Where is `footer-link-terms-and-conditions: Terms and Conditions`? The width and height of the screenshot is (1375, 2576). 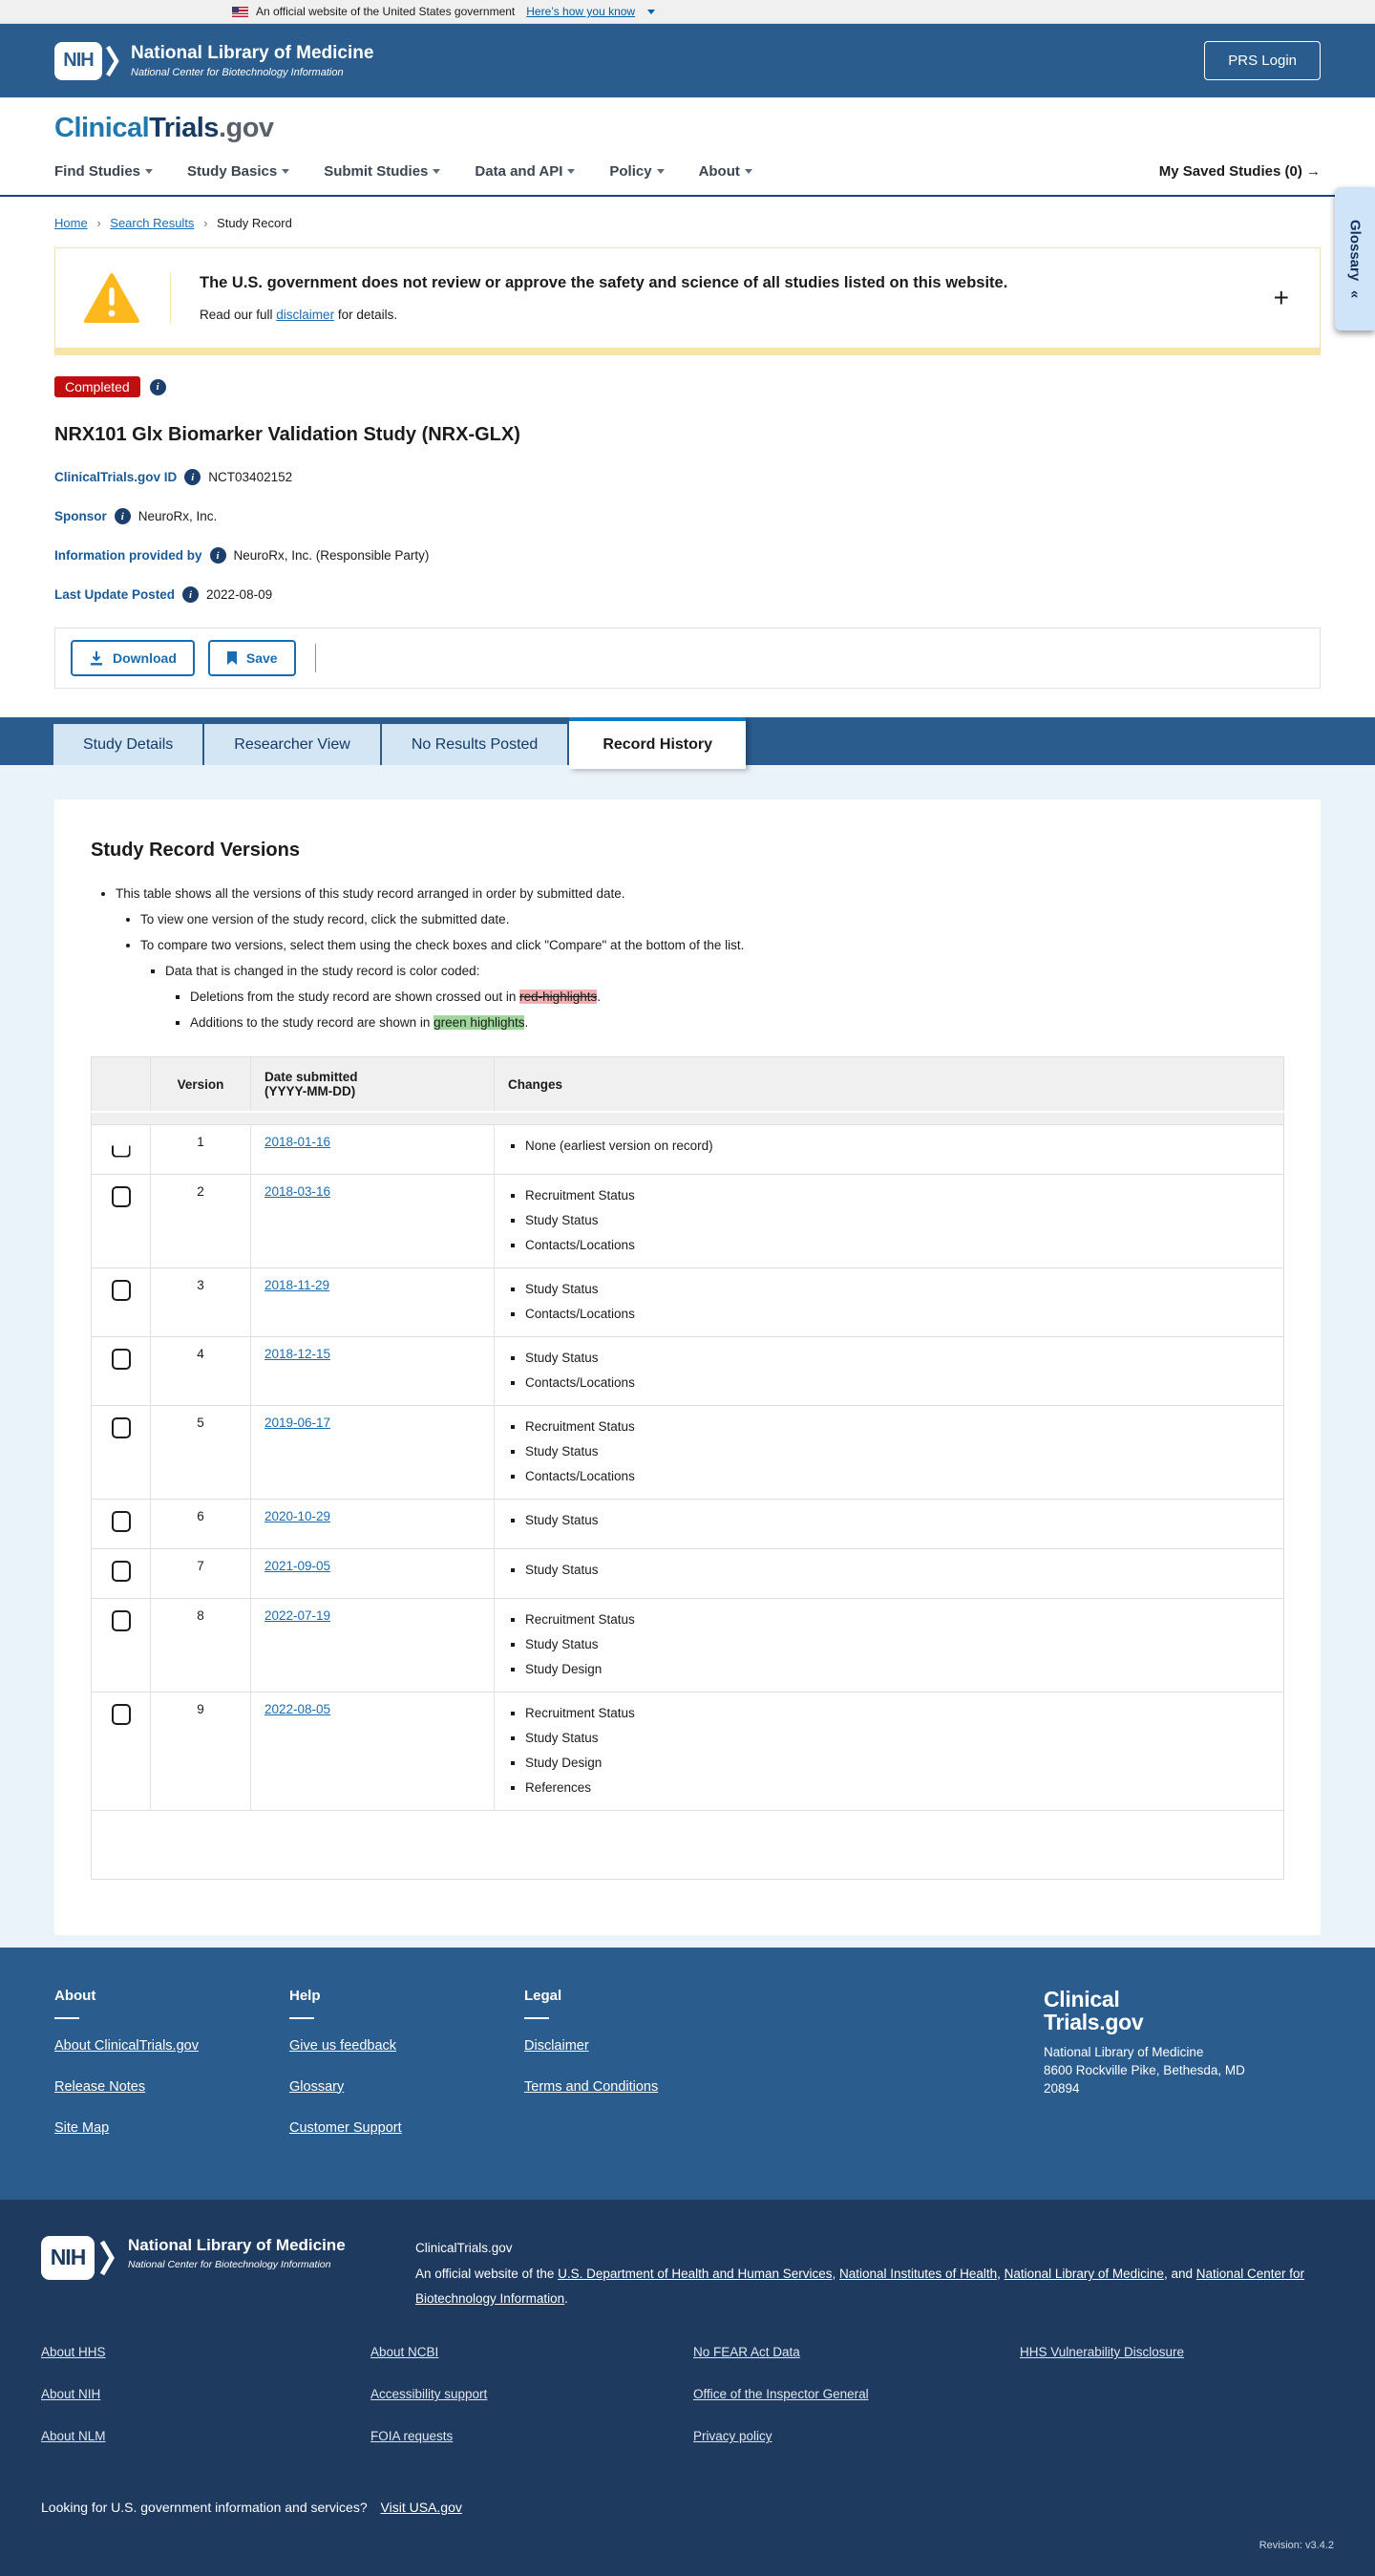 footer-link-terms-and-conditions: Terms and Conditions is located at coordinates (644, 2087).